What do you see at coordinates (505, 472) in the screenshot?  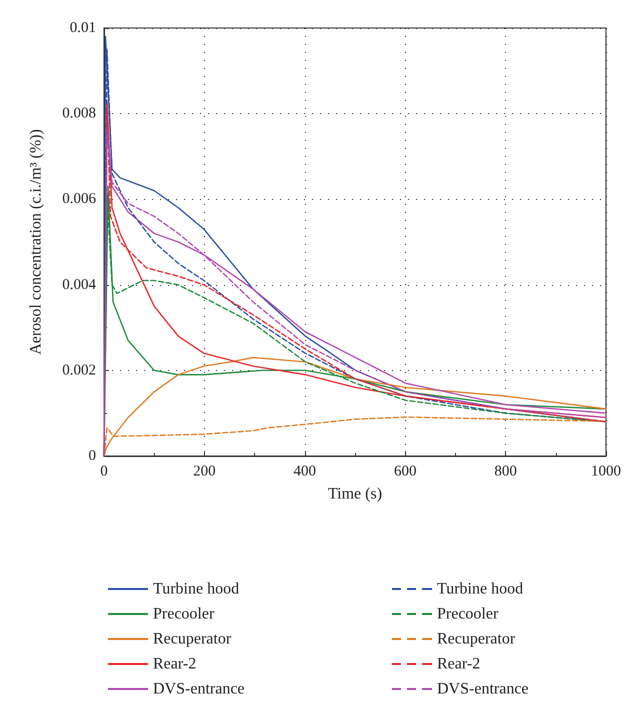 I see `x-tick-label: 800` at bounding box center [505, 472].